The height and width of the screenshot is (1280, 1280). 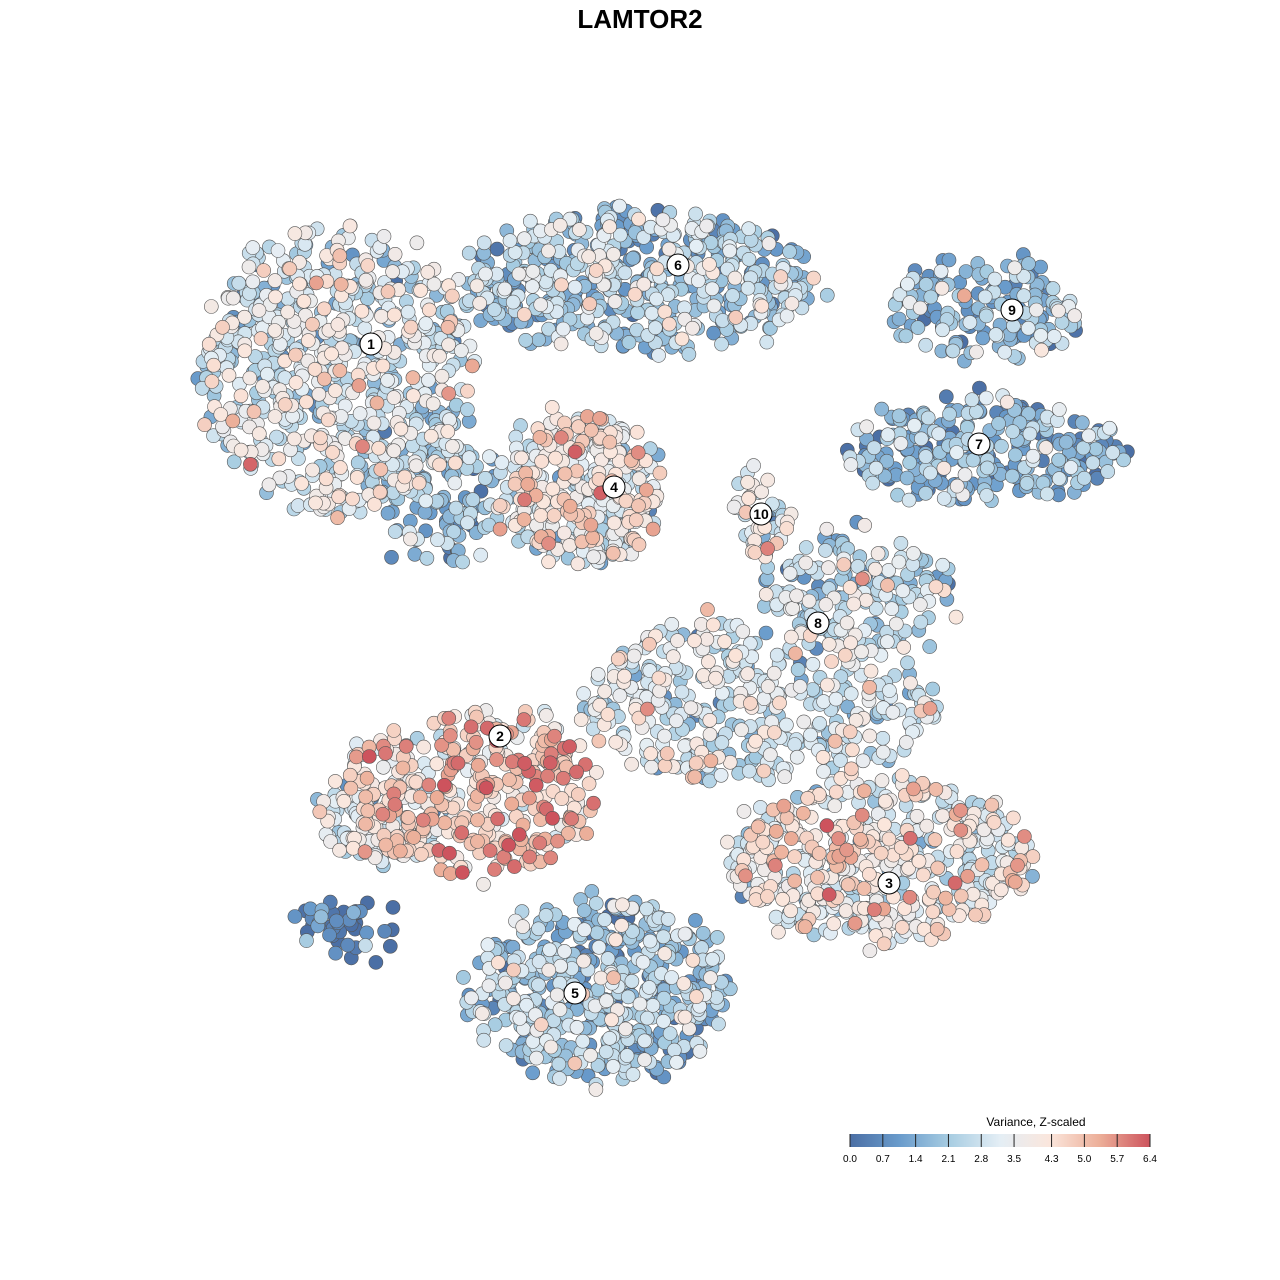 What do you see at coordinates (1052, 1159) in the screenshot?
I see `legend-tick-label: 4.3` at bounding box center [1052, 1159].